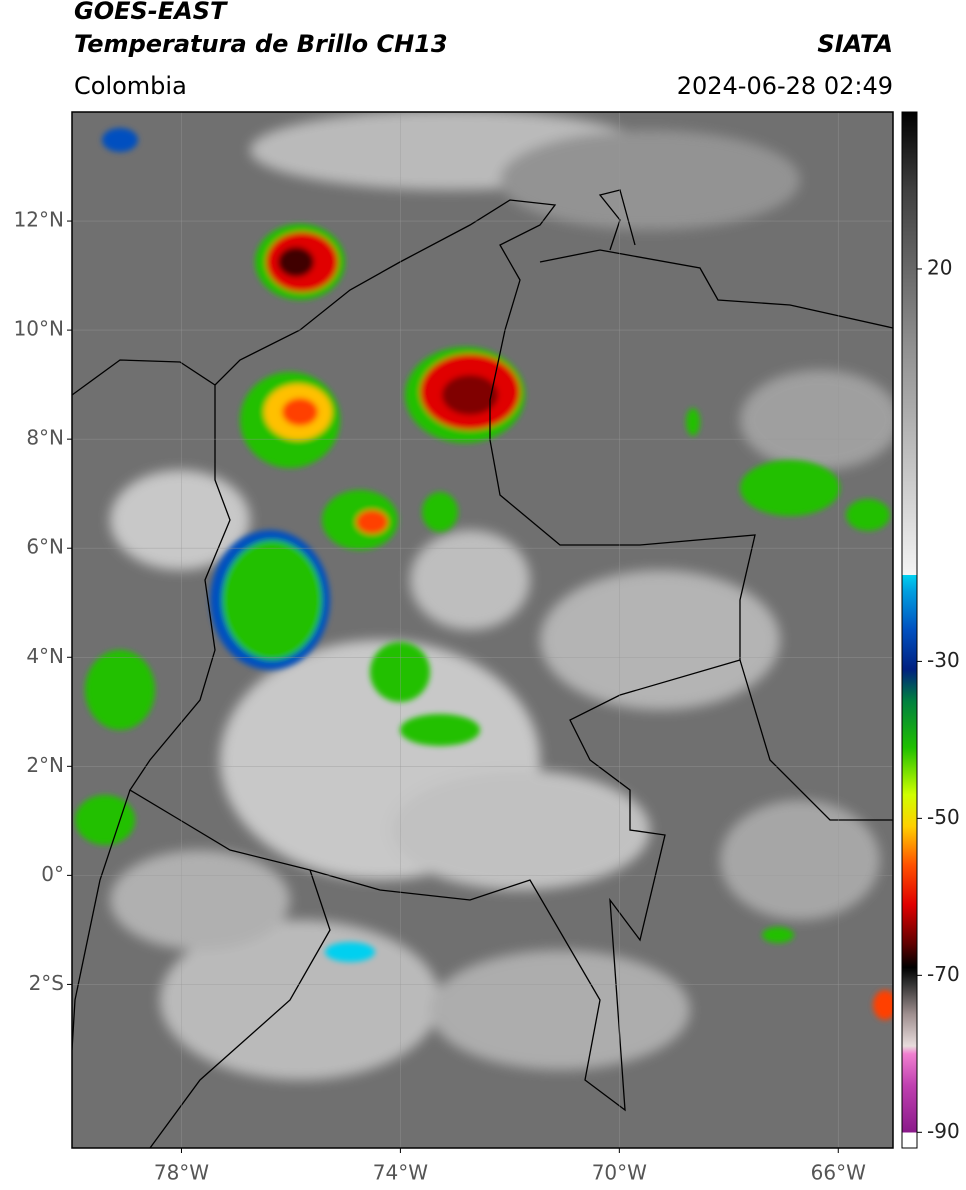 This screenshot has width=966, height=1190. What do you see at coordinates (943, 974) in the screenshot?
I see `colorbar-tick-label: -70` at bounding box center [943, 974].